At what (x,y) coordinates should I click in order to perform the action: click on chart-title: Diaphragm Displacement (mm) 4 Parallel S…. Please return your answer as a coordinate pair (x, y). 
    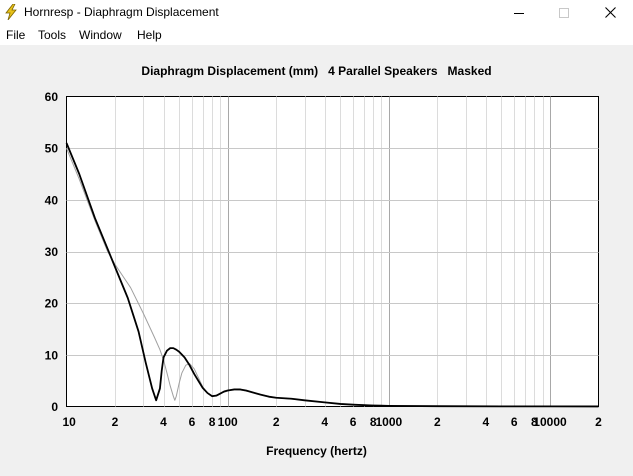
    Looking at the image, I should click on (316, 71).